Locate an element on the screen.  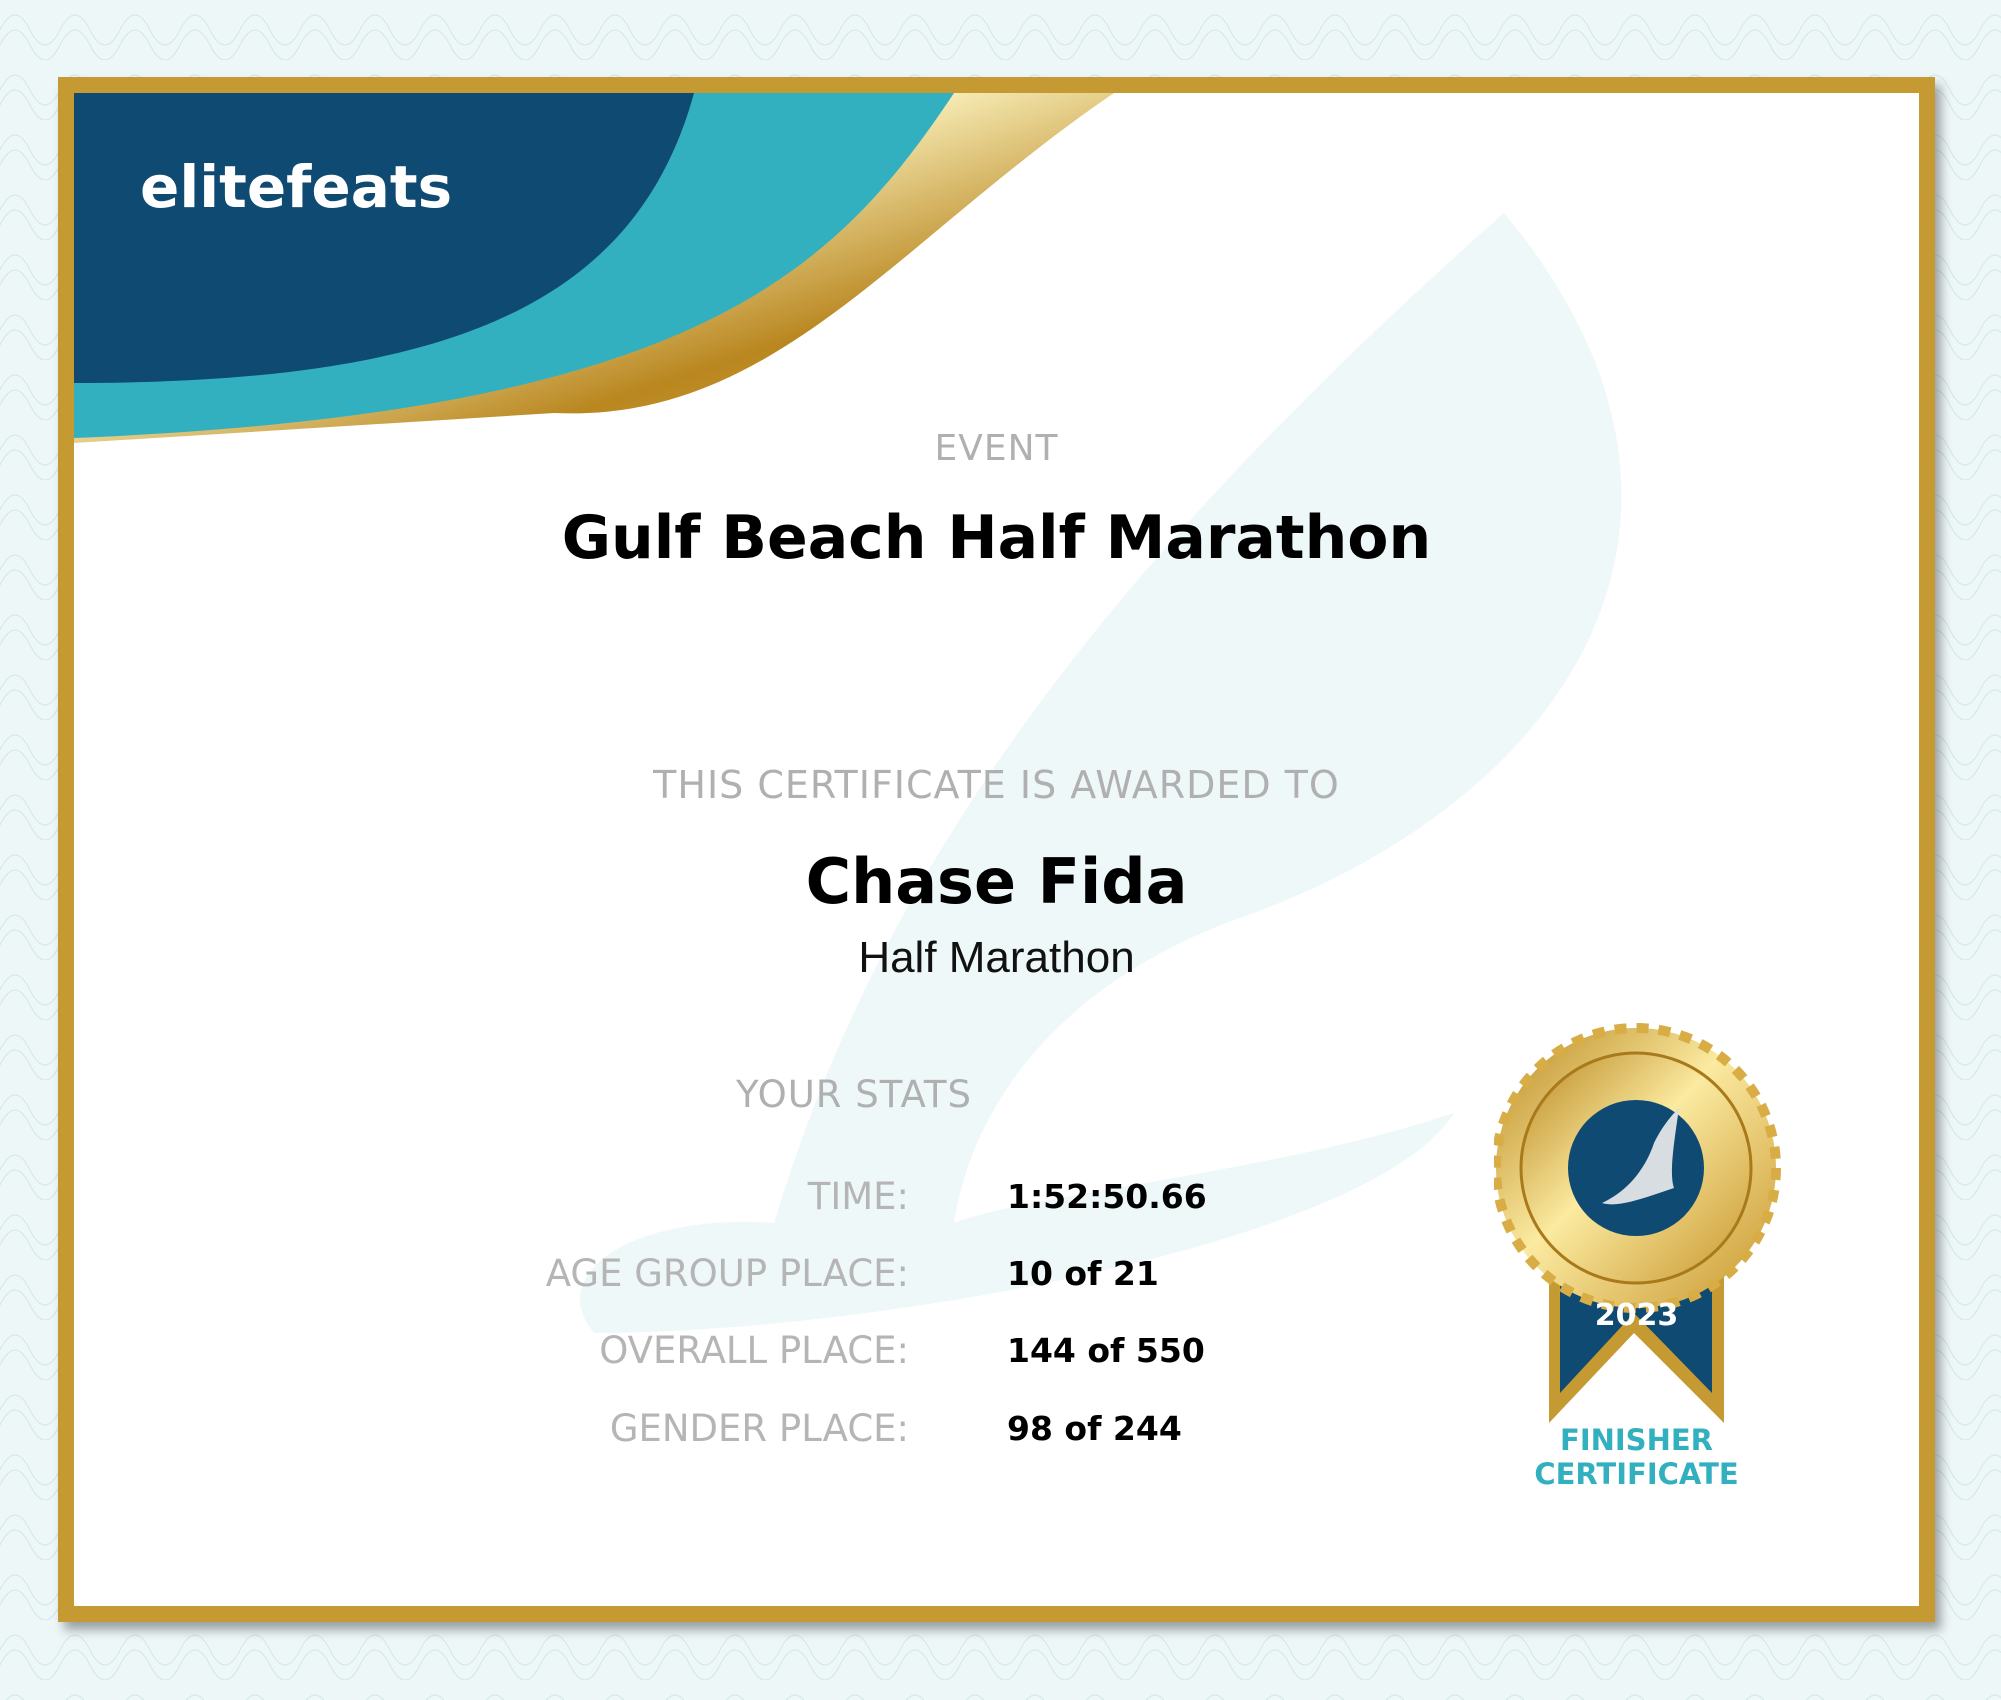
award-label: THIS CERTIFICATE IS AWARDED TO is located at coordinates (996, 785).